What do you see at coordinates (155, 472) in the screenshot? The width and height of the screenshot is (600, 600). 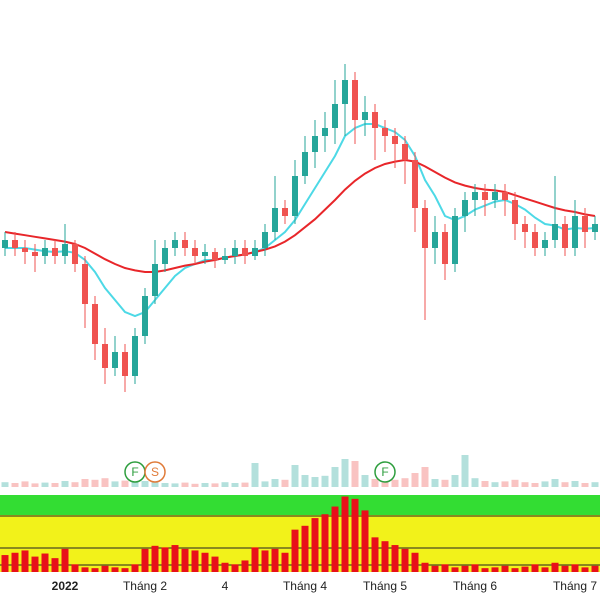 I see `annotation-text: S` at bounding box center [155, 472].